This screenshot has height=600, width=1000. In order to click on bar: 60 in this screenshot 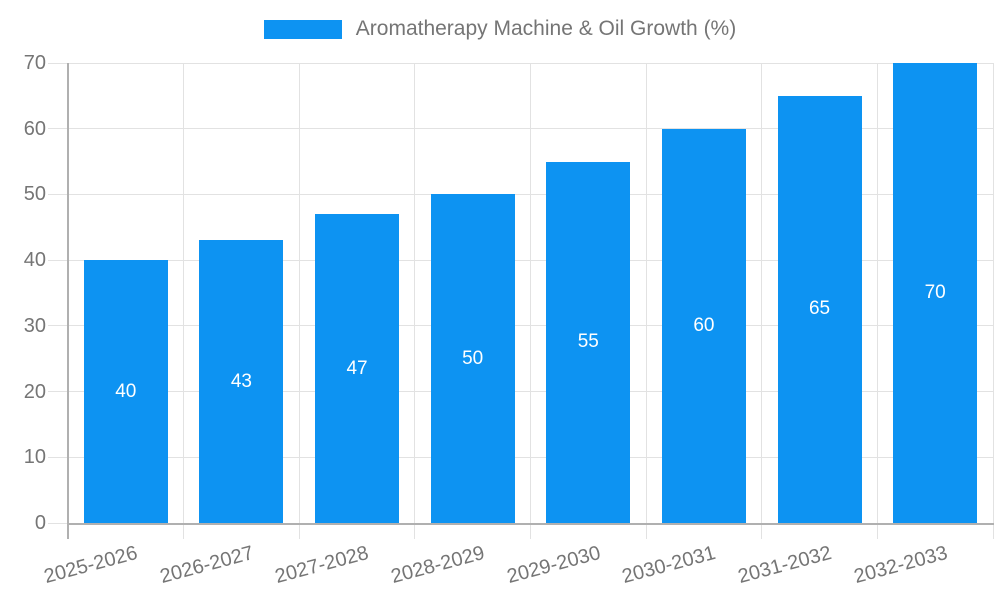, I will do `click(703, 325)`.